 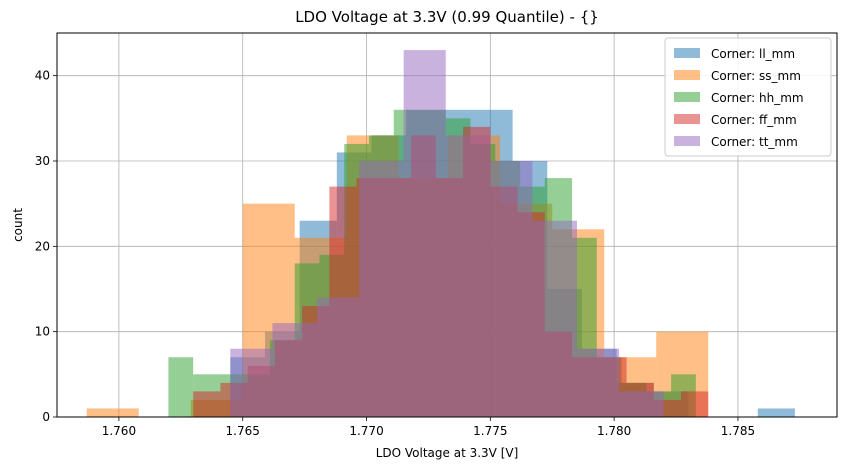 What do you see at coordinates (243, 431) in the screenshot?
I see `x-tick-label: 1.765` at bounding box center [243, 431].